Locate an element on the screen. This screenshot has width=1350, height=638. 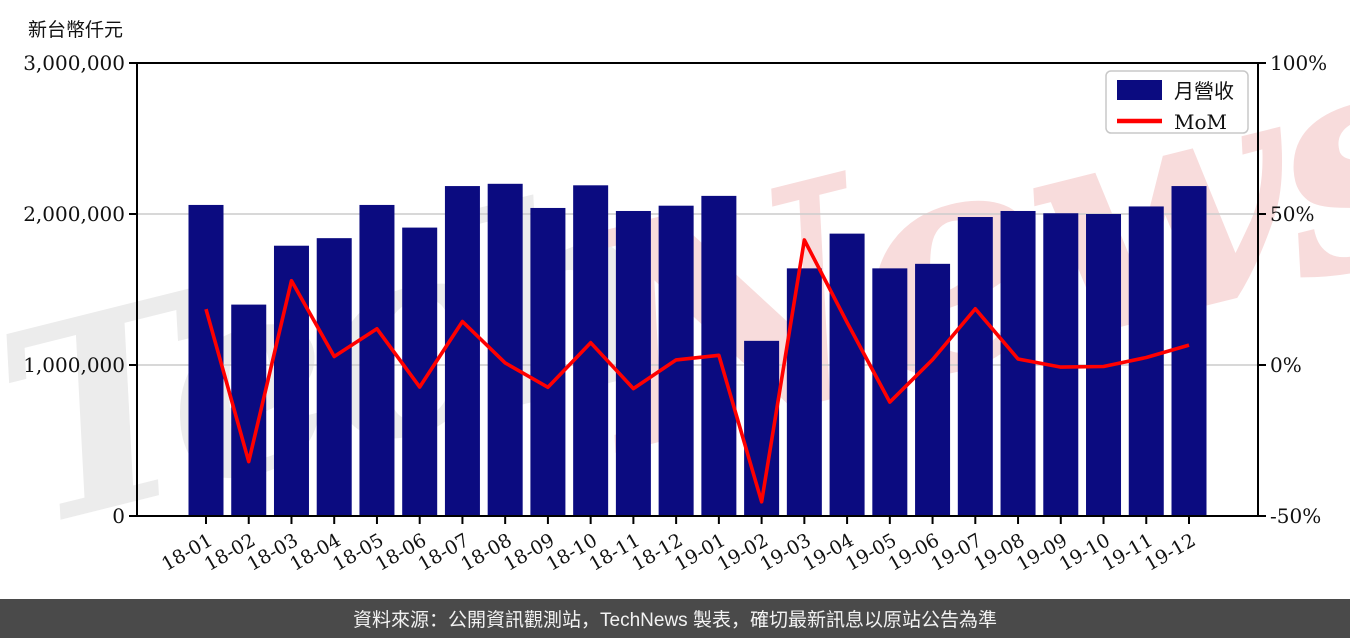
left-axis-unit-label: 新台幣仟元 is located at coordinates (76, 30).